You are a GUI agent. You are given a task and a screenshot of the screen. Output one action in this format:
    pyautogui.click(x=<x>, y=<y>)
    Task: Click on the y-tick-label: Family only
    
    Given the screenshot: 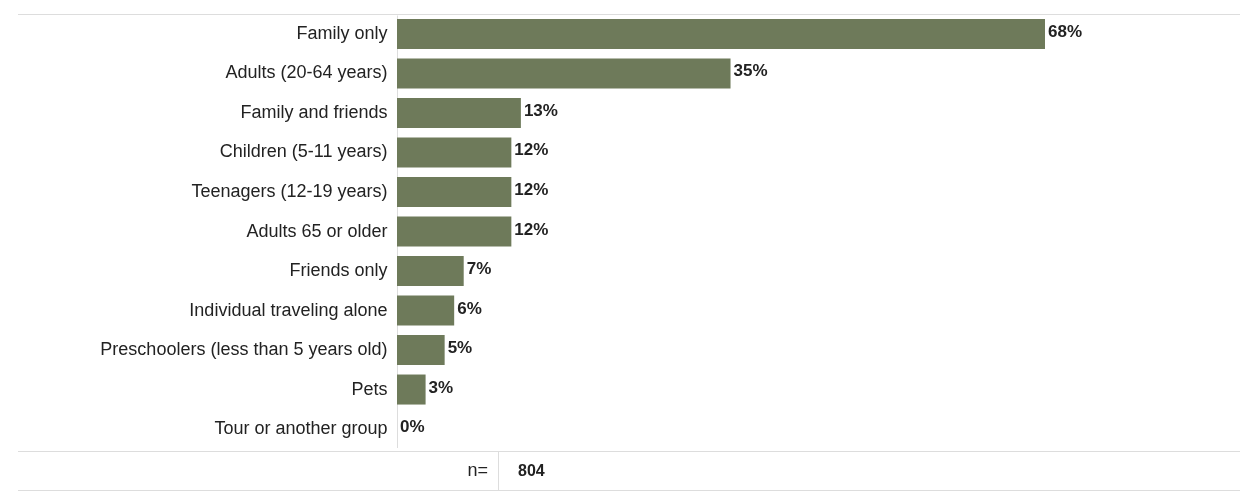 What is the action you would take?
    pyautogui.click(x=342, y=32)
    